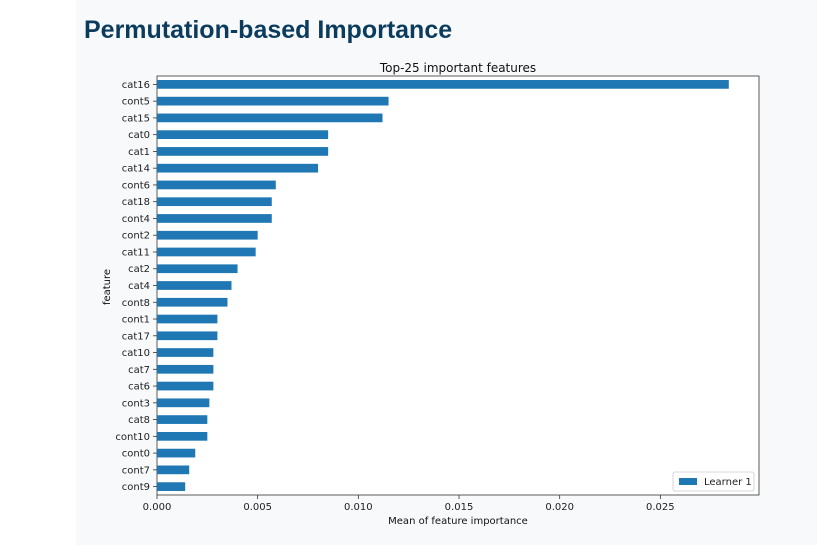 This screenshot has width=817, height=545. Describe the element at coordinates (136, 236) in the screenshot. I see `y-tick-label: cont2` at that location.